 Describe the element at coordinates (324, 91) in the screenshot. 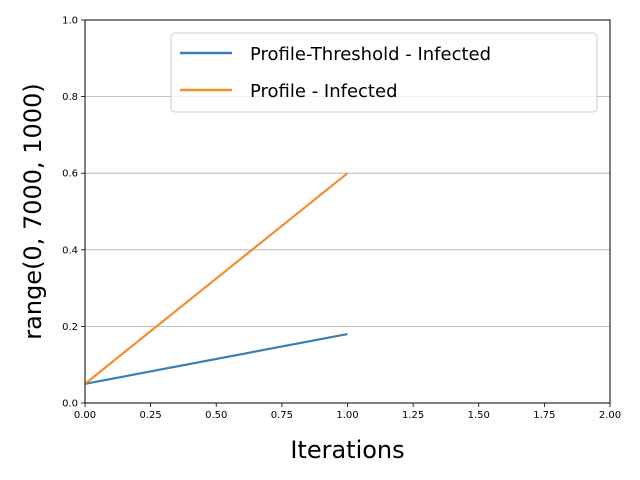

I see `legend-label-2: Profile - Infected` at that location.